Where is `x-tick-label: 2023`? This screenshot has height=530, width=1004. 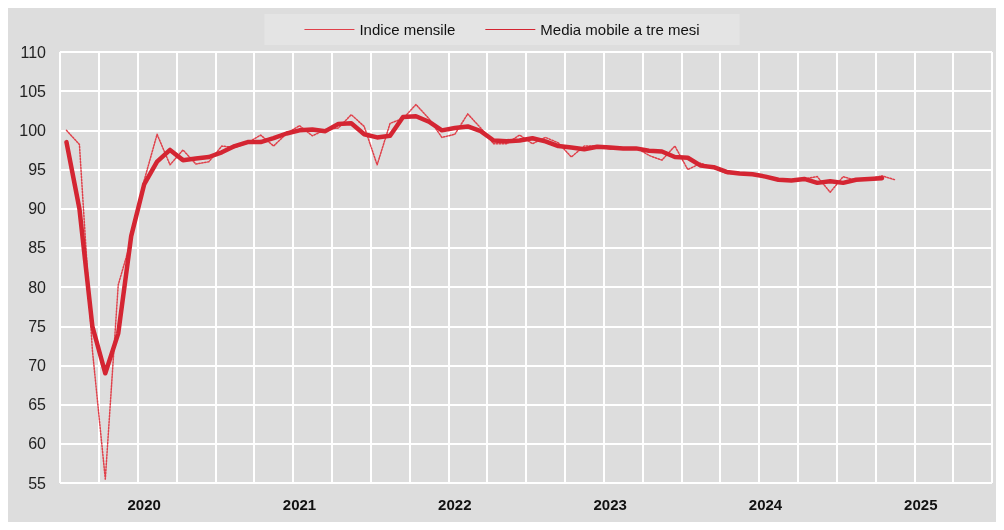
x-tick-label: 2023 is located at coordinates (610, 504).